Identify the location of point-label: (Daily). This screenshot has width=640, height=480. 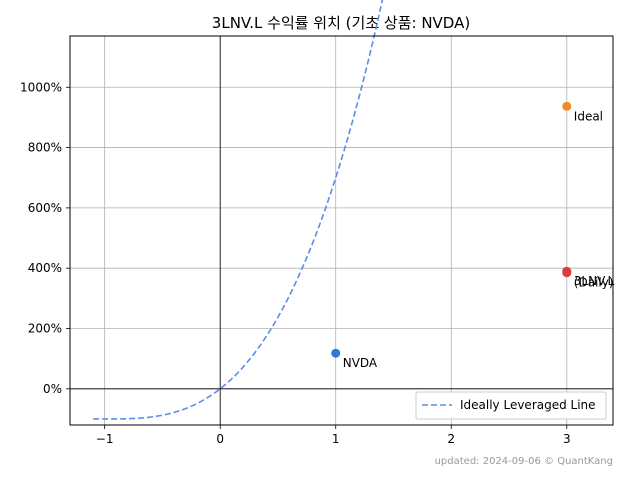
(594, 283).